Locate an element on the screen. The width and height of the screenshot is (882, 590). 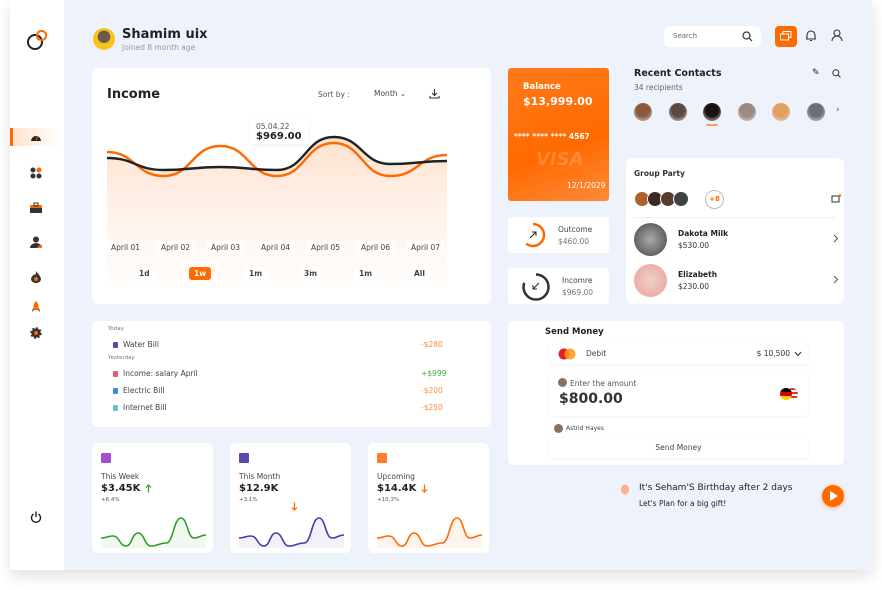
search-input: Search is located at coordinates (712, 36).